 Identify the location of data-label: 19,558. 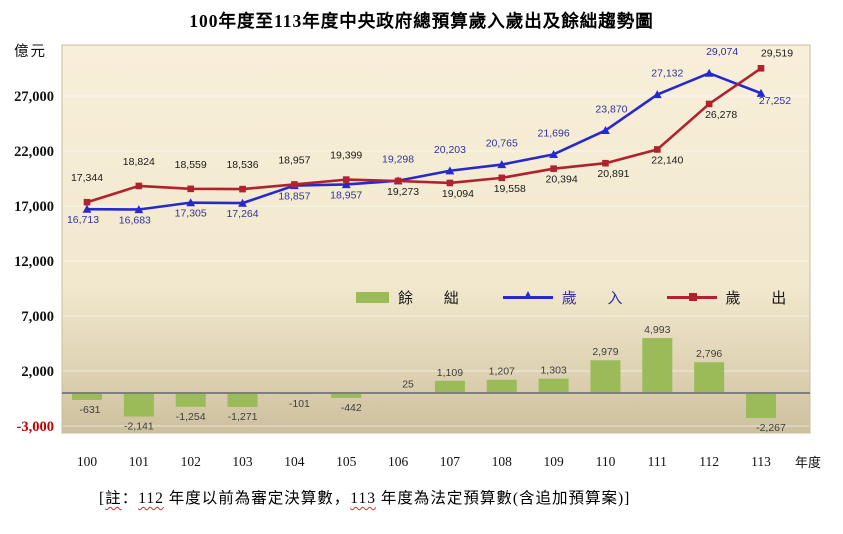
(510, 189).